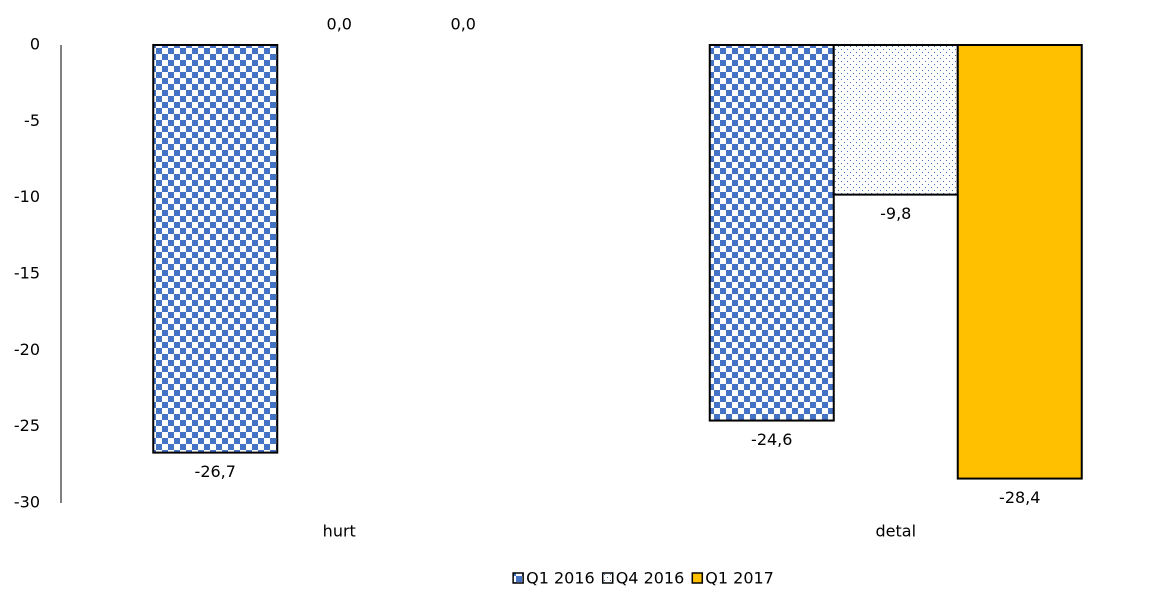 Image resolution: width=1174 pixels, height=592 pixels. Describe the element at coordinates (215, 471) in the screenshot. I see `value-label: -26,7` at that location.